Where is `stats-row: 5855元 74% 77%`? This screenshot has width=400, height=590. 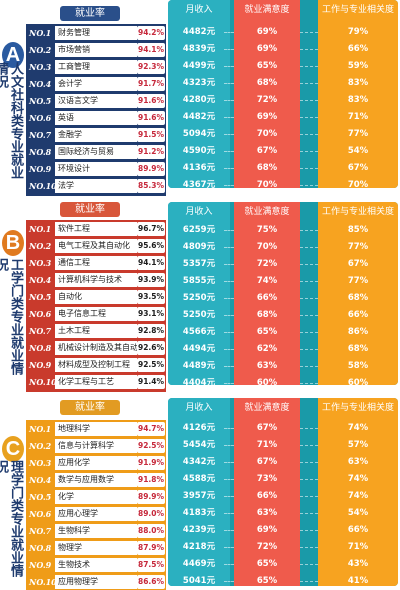
stats-row: 5855元 74% 77% is located at coordinates (283, 281).